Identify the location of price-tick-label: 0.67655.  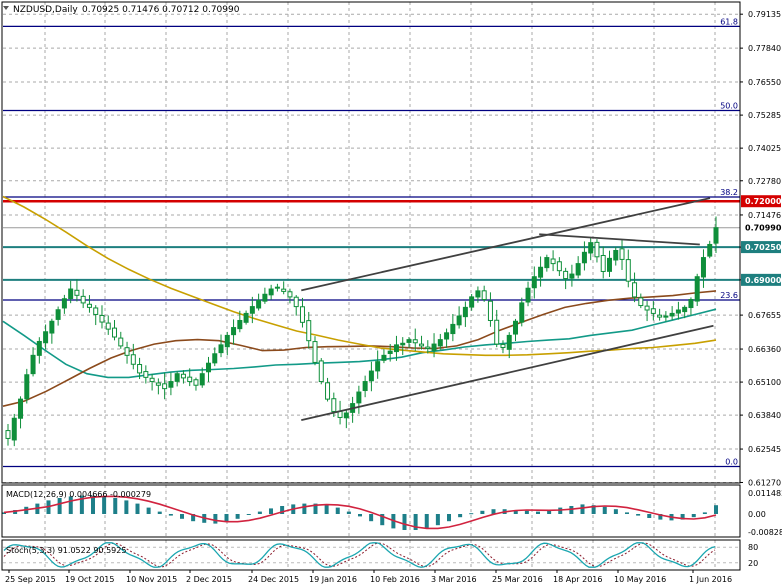
(764, 315).